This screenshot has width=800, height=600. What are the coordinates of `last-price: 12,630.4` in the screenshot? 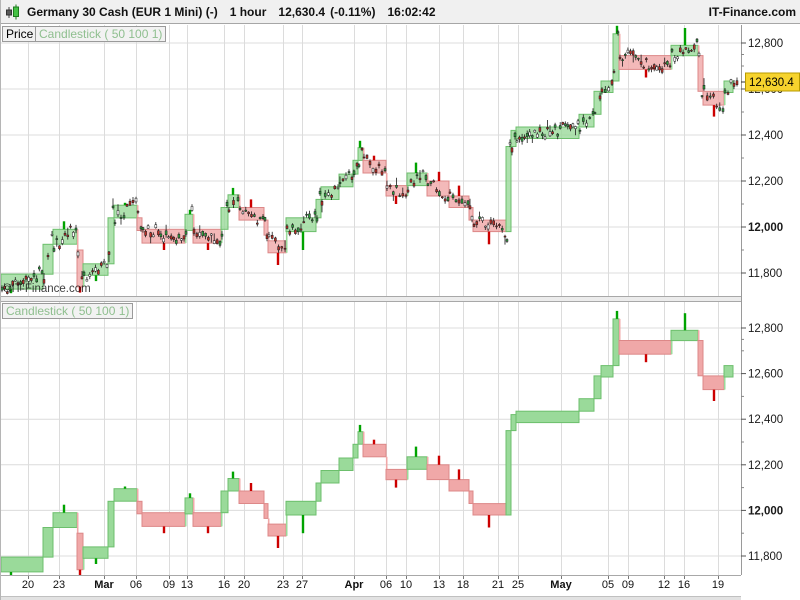 It's located at (302, 11).